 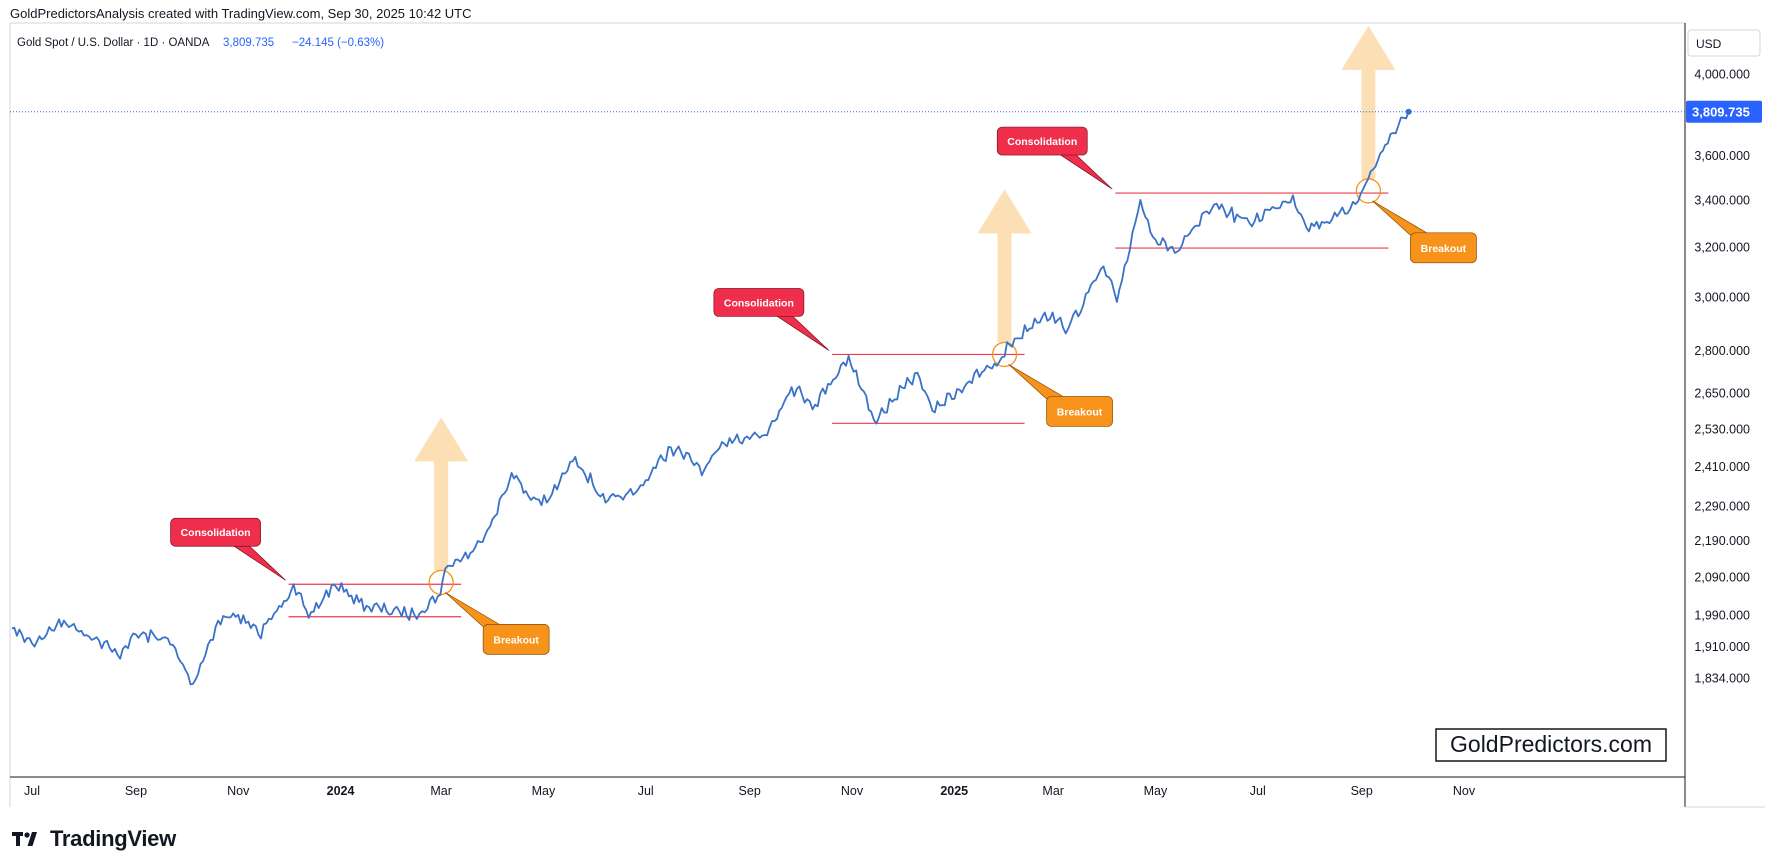 What do you see at coordinates (1722, 297) in the screenshot?
I see `y-tick-label: 3,000.000` at bounding box center [1722, 297].